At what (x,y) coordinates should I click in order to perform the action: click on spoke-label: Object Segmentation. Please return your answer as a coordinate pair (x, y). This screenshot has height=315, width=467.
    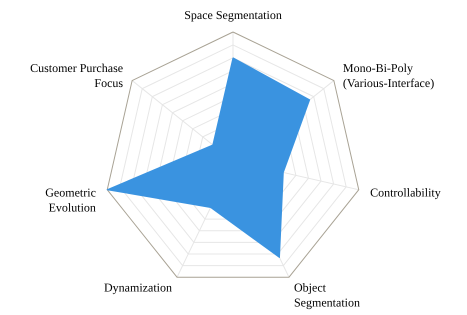
    Looking at the image, I should click on (327, 295).